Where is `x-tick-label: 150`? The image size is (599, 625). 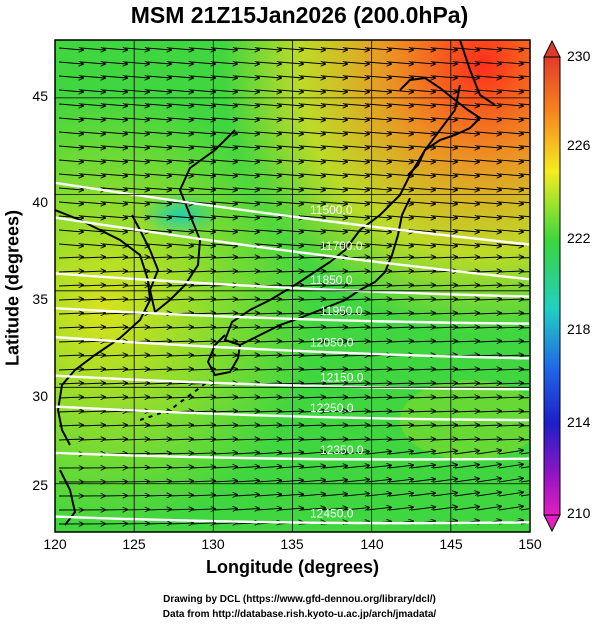
x-tick-label: 150 is located at coordinates (530, 544).